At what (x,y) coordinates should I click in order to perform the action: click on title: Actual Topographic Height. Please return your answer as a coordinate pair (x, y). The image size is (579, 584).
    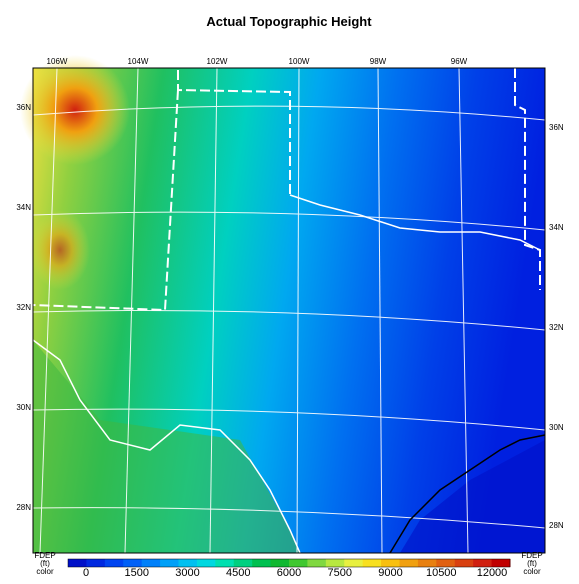
    Looking at the image, I should click on (289, 21).